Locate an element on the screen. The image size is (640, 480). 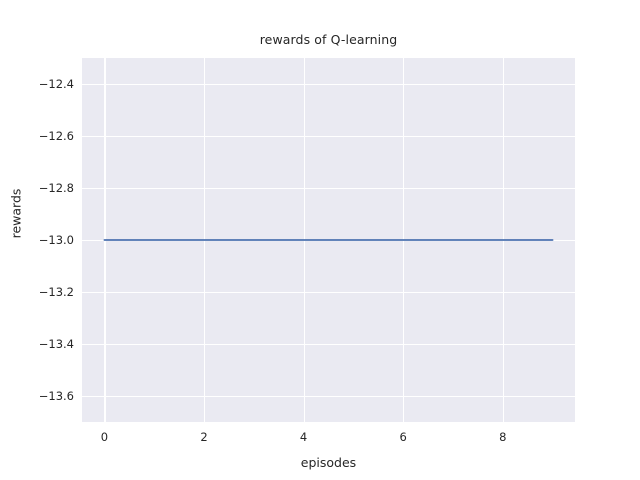
x-tick-label: 2 is located at coordinates (204, 437).